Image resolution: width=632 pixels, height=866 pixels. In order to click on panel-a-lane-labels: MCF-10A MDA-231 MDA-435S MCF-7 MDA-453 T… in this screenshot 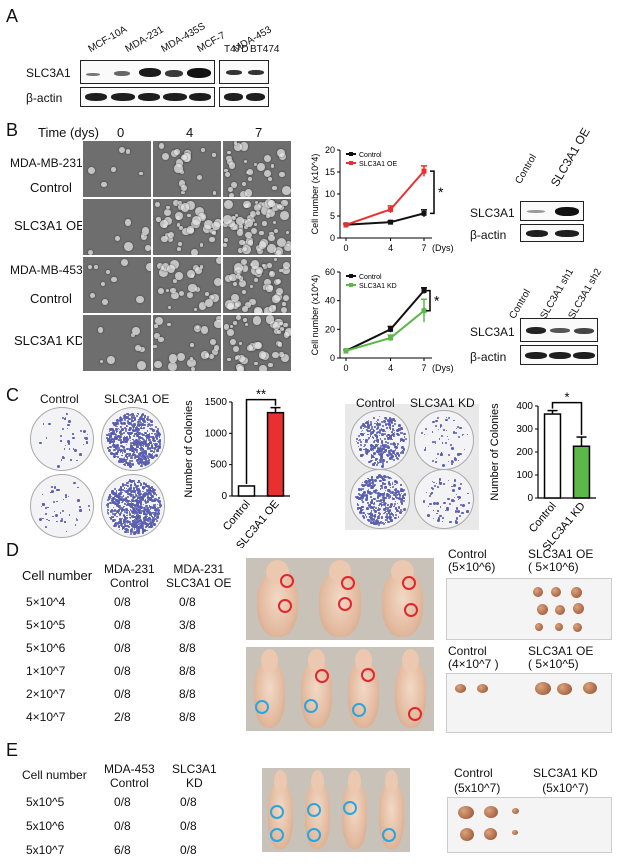, I will do `click(230, 33)`.